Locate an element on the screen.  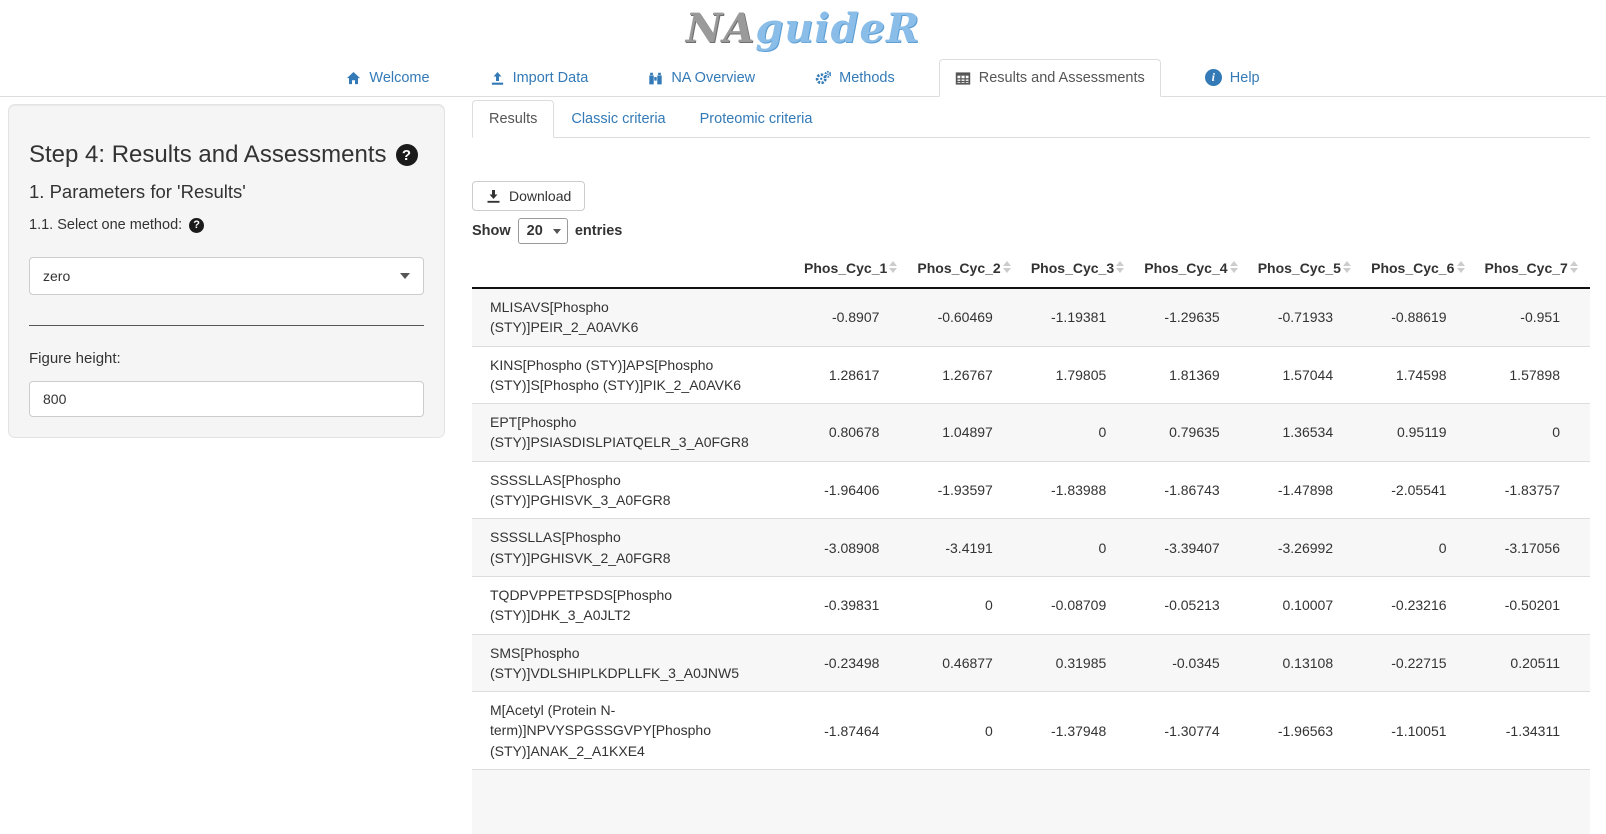
step-title-text: Step 4: Results and Assessments is located at coordinates (208, 154).